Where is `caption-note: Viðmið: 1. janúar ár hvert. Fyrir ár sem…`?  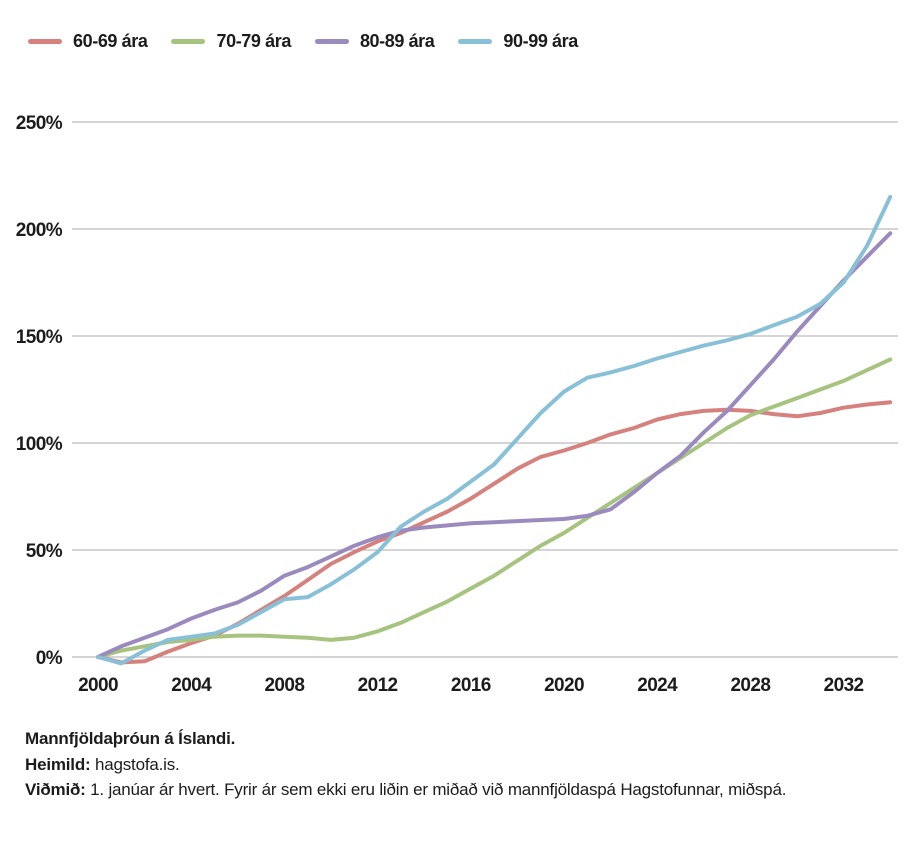
caption-note: Viðmið: 1. janúar ár hvert. Fyrir ár sem… is located at coordinates (405, 790).